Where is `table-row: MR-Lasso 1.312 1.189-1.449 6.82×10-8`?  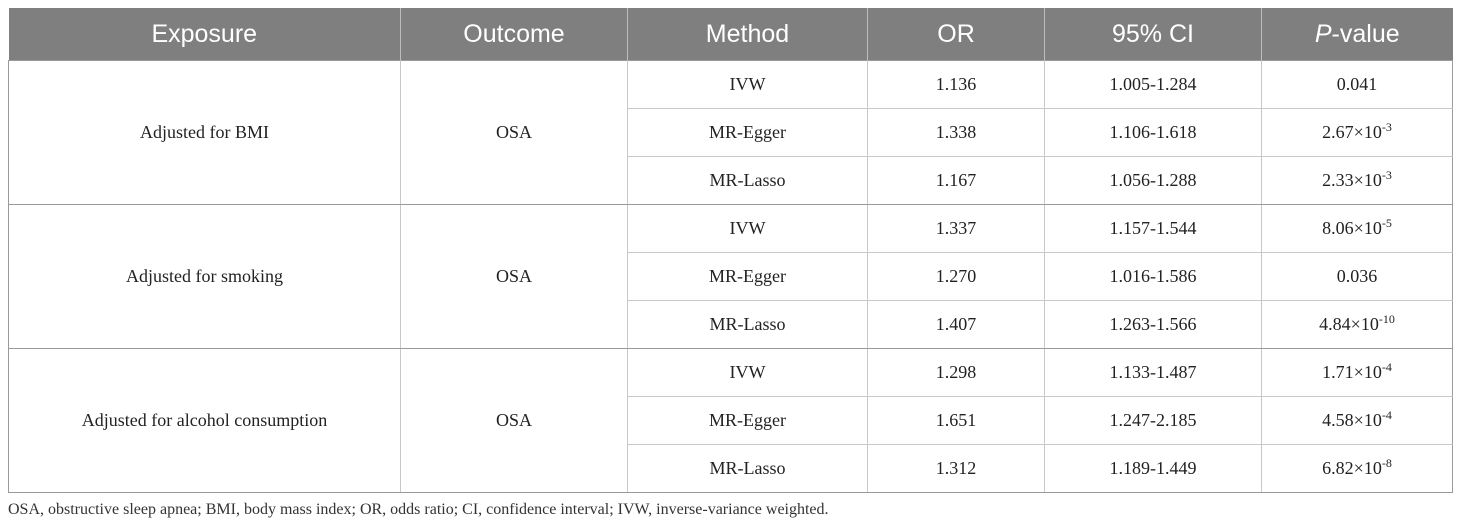
table-row: MR-Lasso 1.312 1.189-1.449 6.82×10-8 is located at coordinates (731, 468).